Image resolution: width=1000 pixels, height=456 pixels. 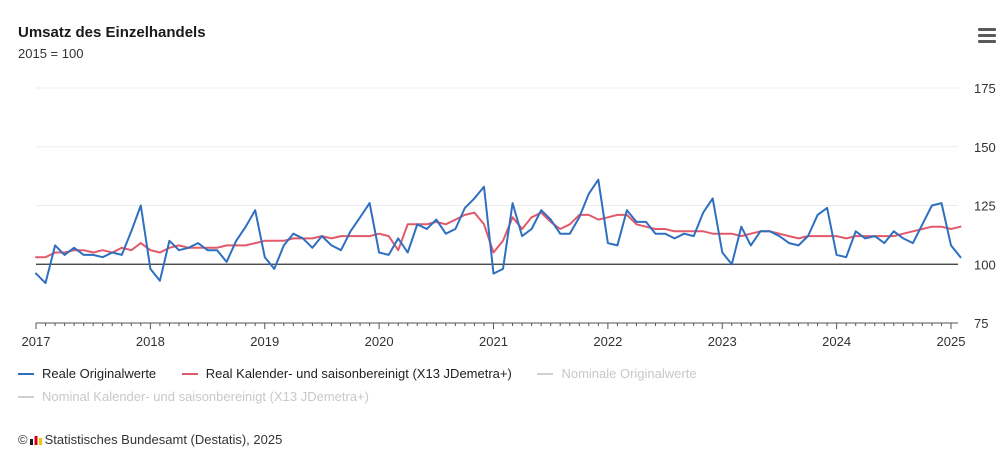 What do you see at coordinates (498, 235) in the screenshot?
I see `series-line-real-adjusted` at bounding box center [498, 235].